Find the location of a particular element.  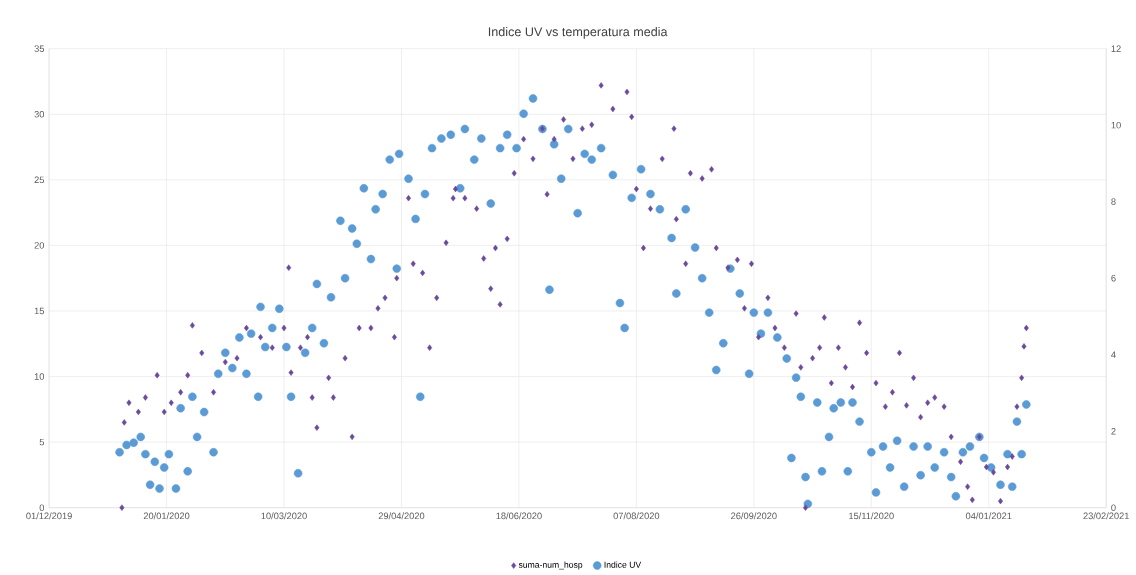

x-tick-label: 18/06/2020 is located at coordinates (519, 516).